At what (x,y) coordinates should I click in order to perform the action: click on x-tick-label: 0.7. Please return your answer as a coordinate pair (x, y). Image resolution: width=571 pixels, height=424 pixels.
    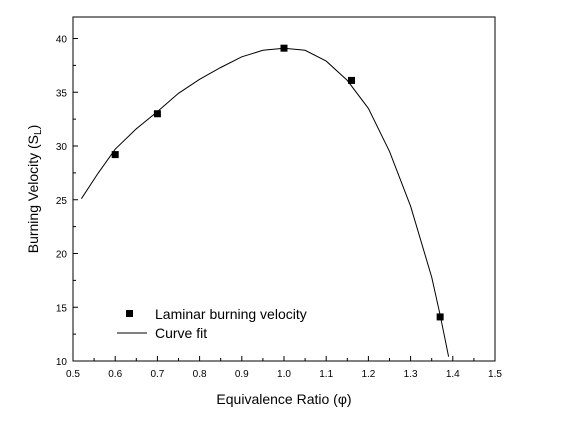
    Looking at the image, I should click on (157, 374).